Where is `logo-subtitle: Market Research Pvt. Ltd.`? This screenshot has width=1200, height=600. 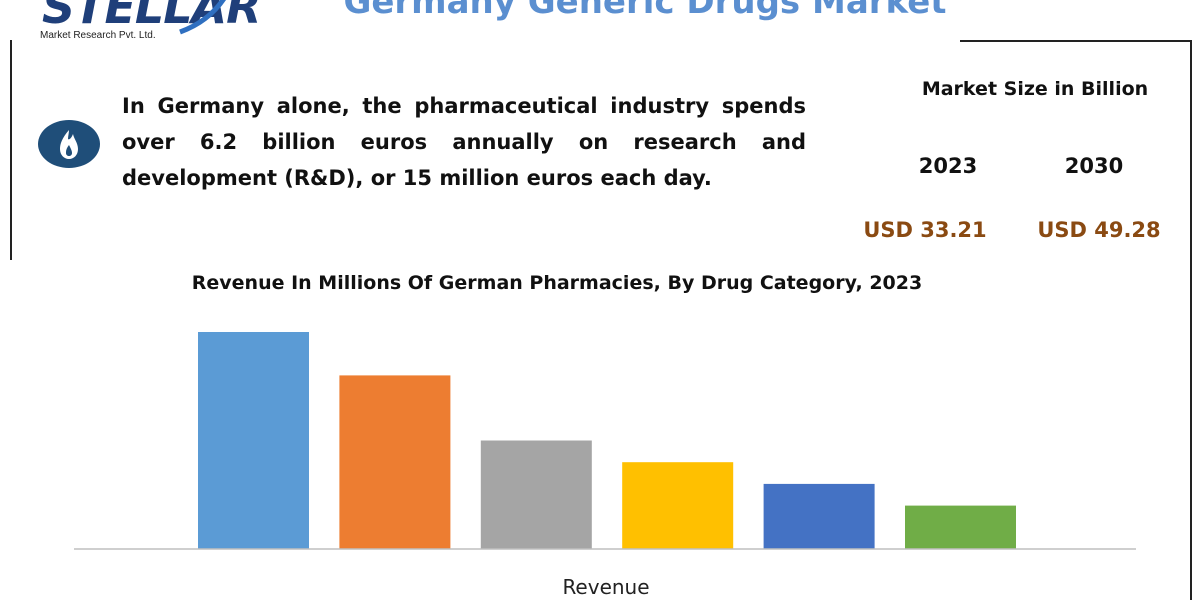
logo-subtitle: Market Research Pvt. Ltd. is located at coordinates (98, 35).